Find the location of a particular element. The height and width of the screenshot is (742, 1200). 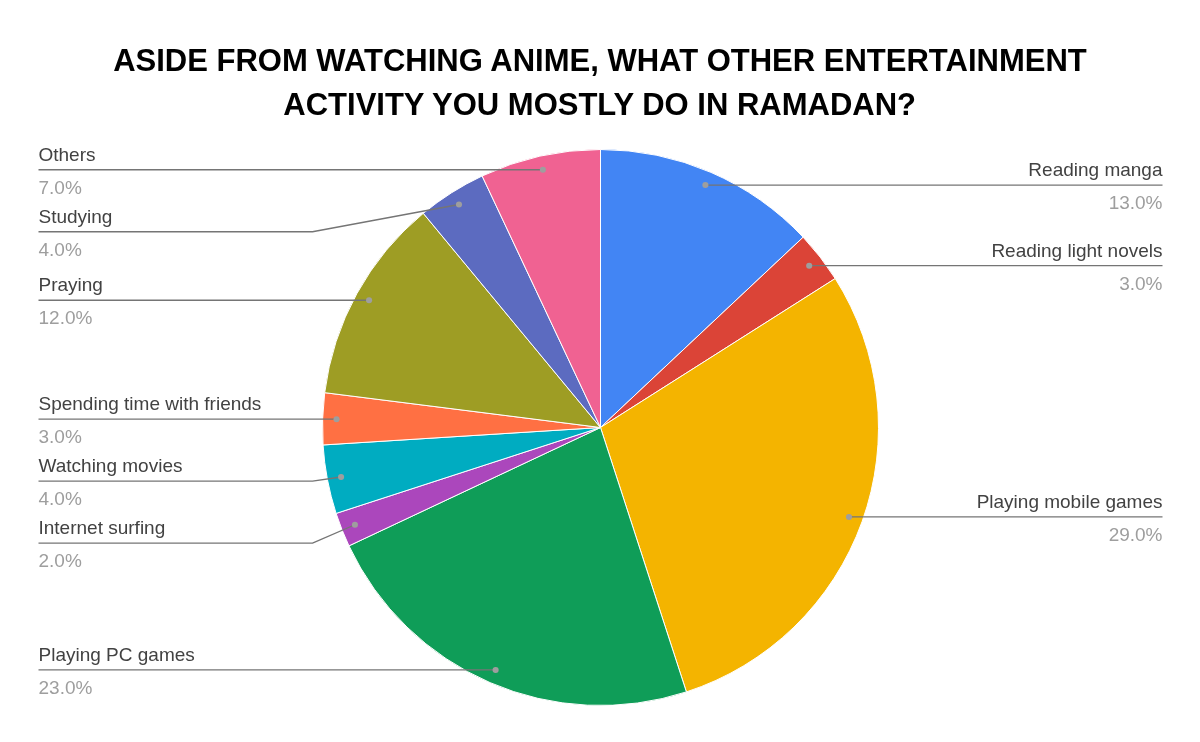

slice-label: Reading light novels is located at coordinates (1077, 250).